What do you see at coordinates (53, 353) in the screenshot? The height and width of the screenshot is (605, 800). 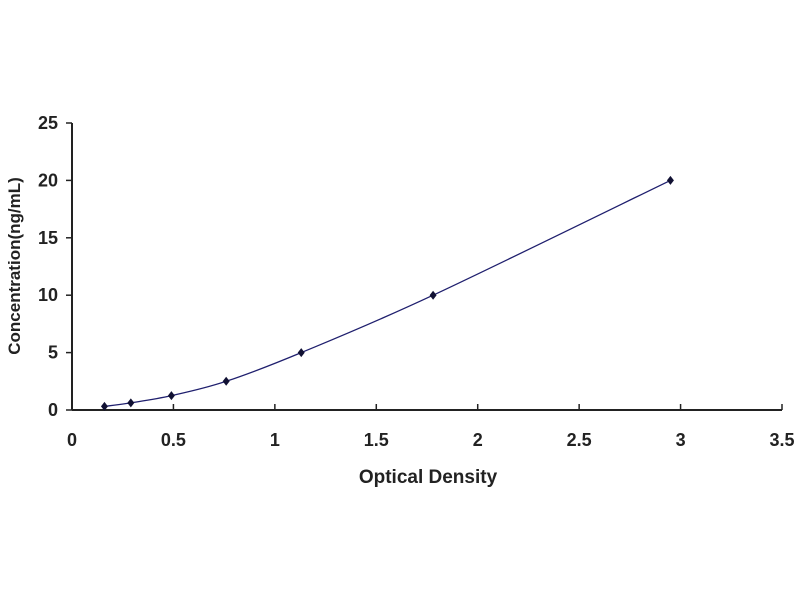 I see `y-tick-label: 5` at bounding box center [53, 353].